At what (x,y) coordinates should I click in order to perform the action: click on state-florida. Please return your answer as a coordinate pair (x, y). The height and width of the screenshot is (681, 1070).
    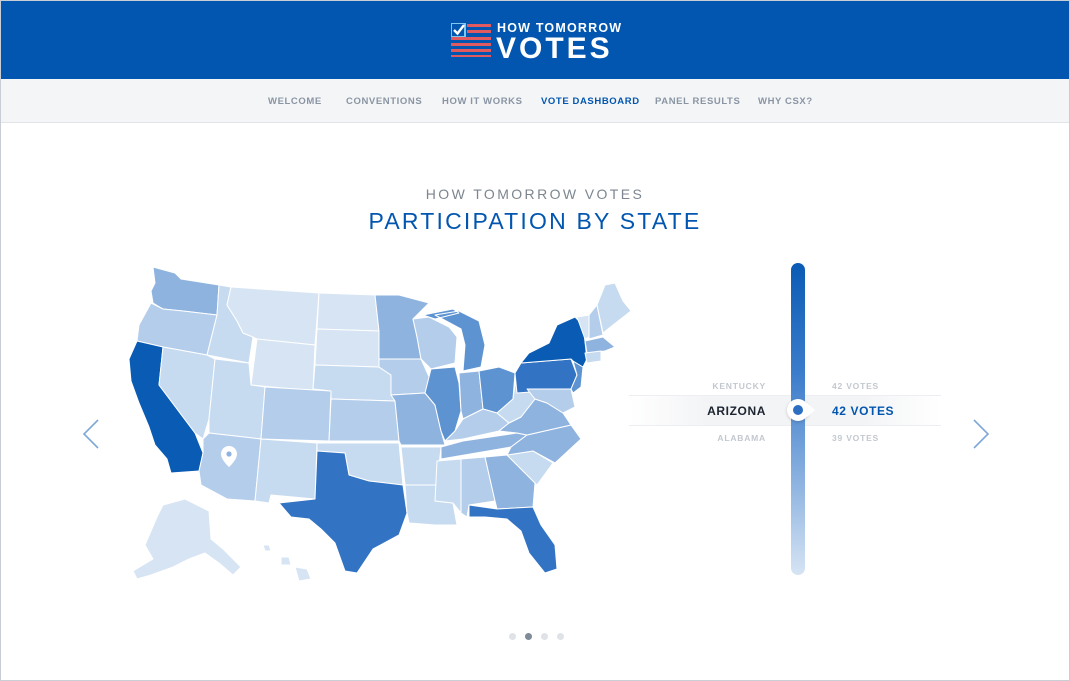
    Looking at the image, I should click on (513, 539).